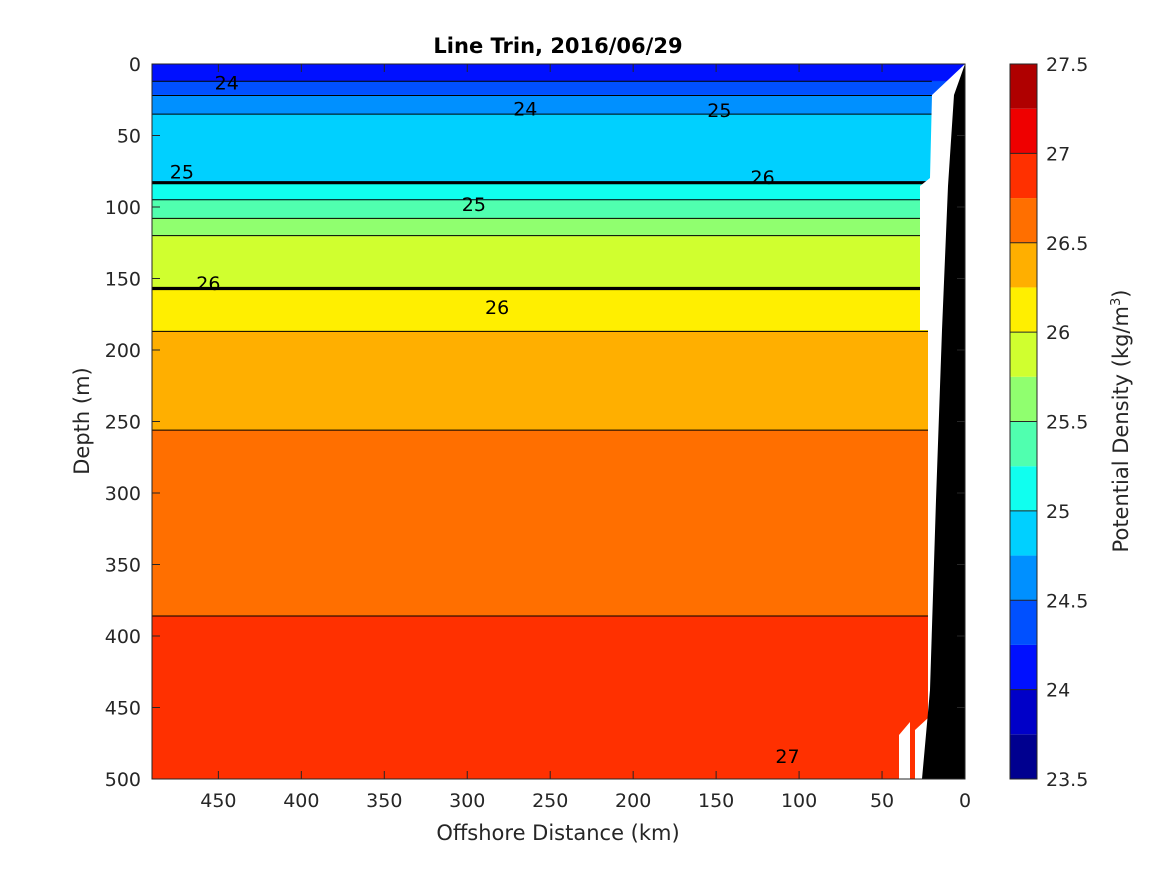 This screenshot has width=1167, height=875. Describe the element at coordinates (123, 494) in the screenshot. I see `y-tick-label: 300` at that location.